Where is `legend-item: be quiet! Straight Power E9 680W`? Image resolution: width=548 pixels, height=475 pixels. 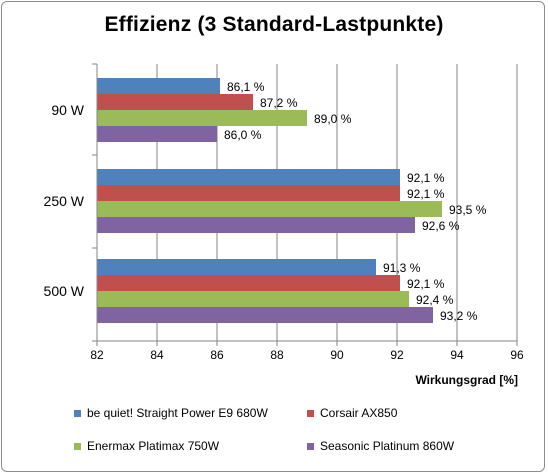 legend-item: be quiet! Straight Power E9 680W is located at coordinates (171, 413).